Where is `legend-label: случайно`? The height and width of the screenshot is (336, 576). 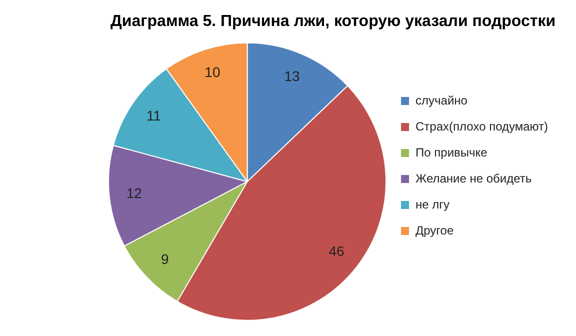 legend-label: случайно is located at coordinates (442, 100).